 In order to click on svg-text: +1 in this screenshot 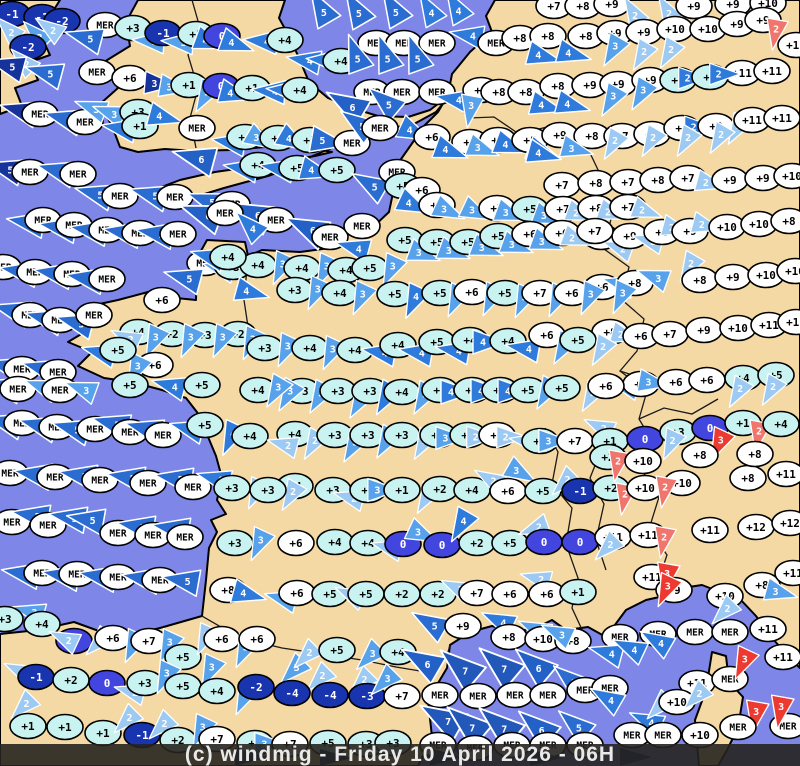, I will do `click(578, 592)`.